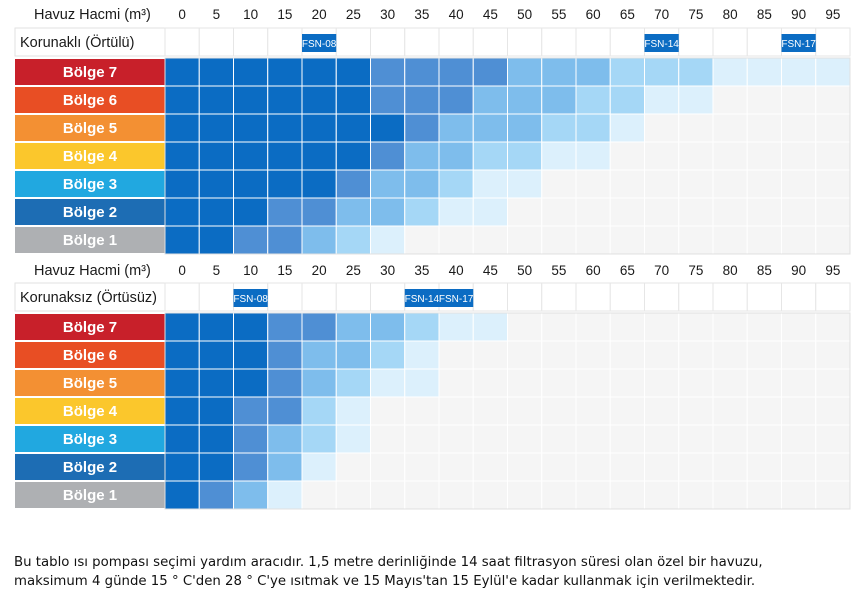 This screenshot has height=602, width=858. I want to click on section-label: Korunaksız (Örtüsüz), so click(88, 297).